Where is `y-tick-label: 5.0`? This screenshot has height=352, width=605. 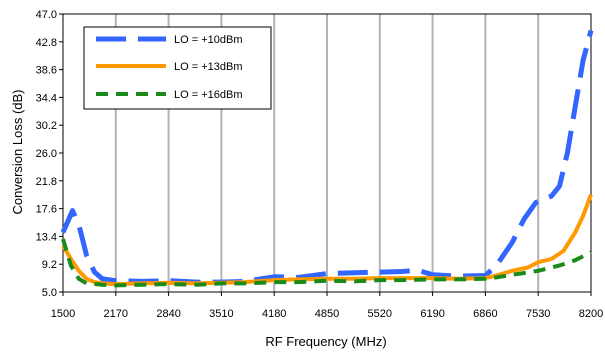 y-tick-label: 5.0 is located at coordinates (49, 293).